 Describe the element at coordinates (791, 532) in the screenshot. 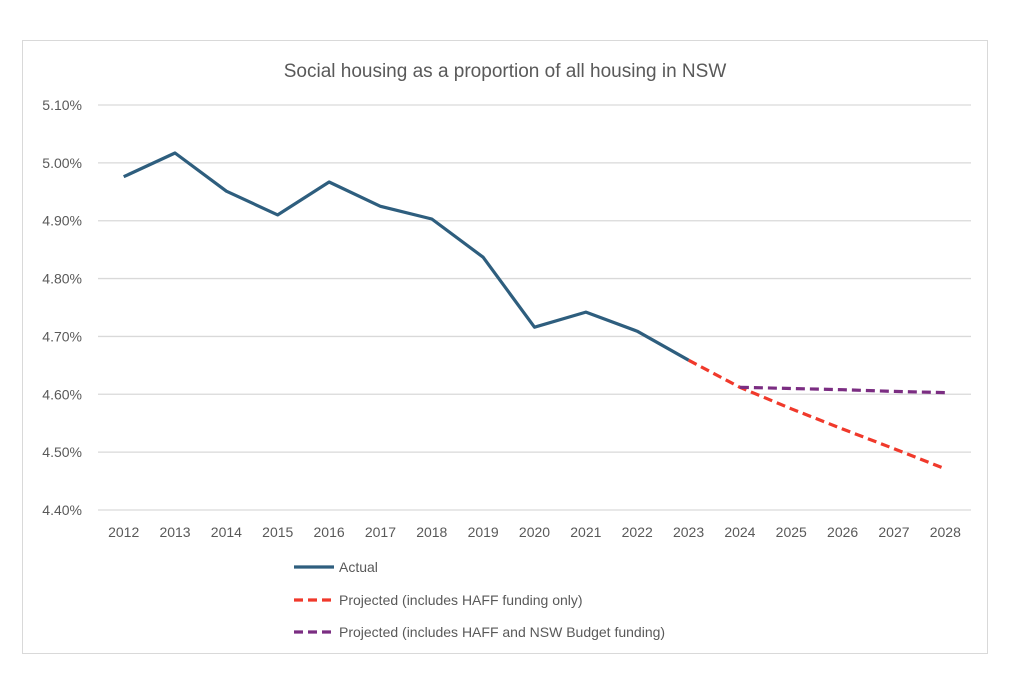

I see `x-tick-label: 2025` at that location.